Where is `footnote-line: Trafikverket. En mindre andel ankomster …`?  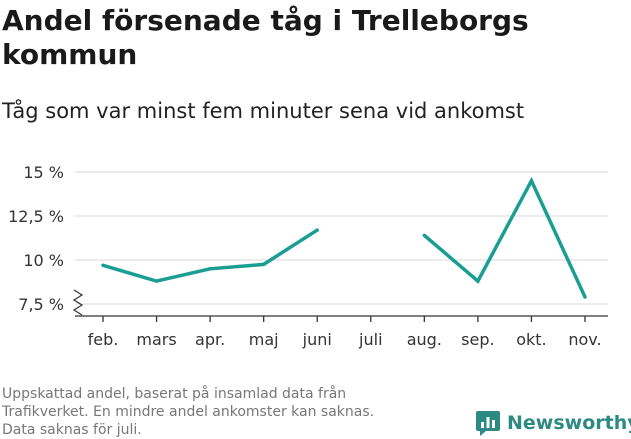
footnote-line: Trafikverket. En mindre andel ankomster … is located at coordinates (188, 412).